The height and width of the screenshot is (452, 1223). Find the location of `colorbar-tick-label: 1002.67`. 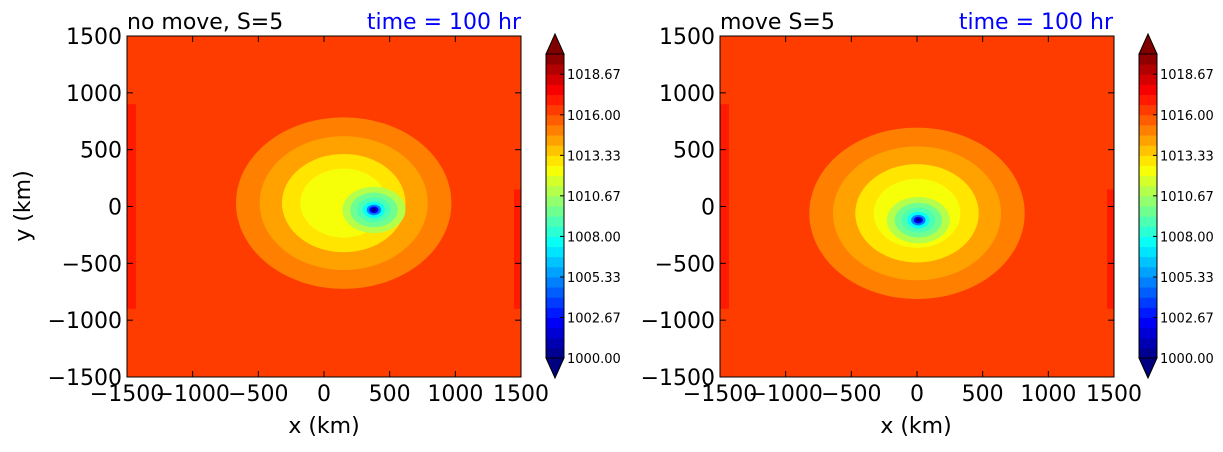

colorbar-tick-label: 1002.67 is located at coordinates (1187, 318).